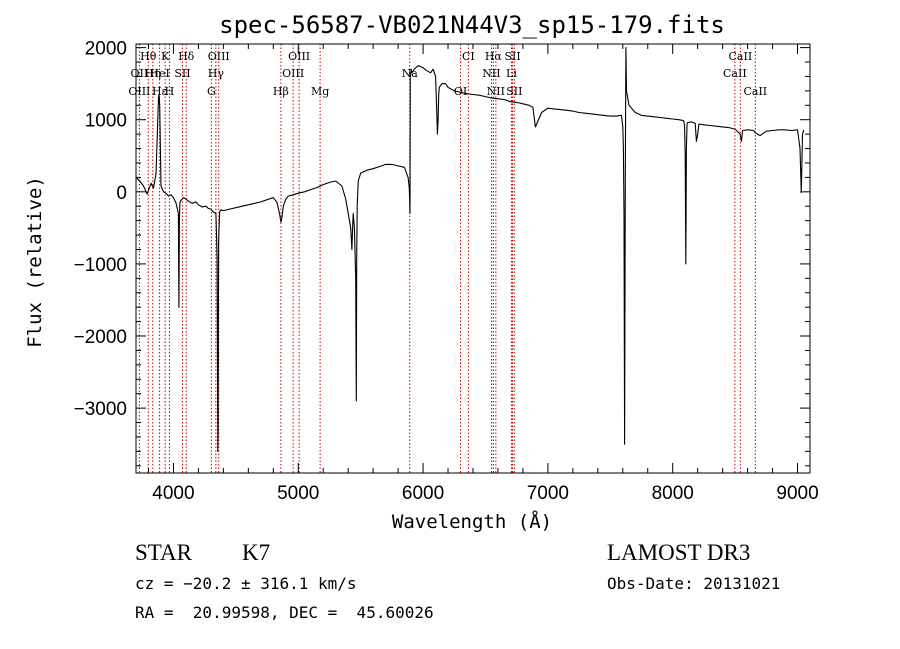 The height and width of the screenshot is (649, 900). Describe the element at coordinates (216, 73) in the screenshot. I see `line-label: Hγ` at that location.